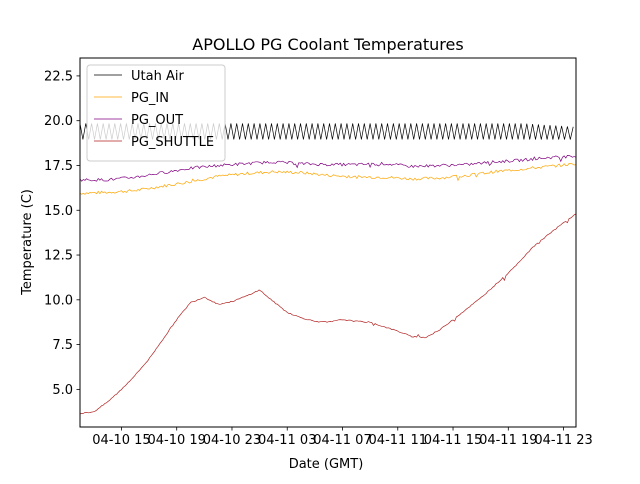 The height and width of the screenshot is (484, 640). What do you see at coordinates (342, 440) in the screenshot?
I see `x-tick-label: 04-11 07` at bounding box center [342, 440].